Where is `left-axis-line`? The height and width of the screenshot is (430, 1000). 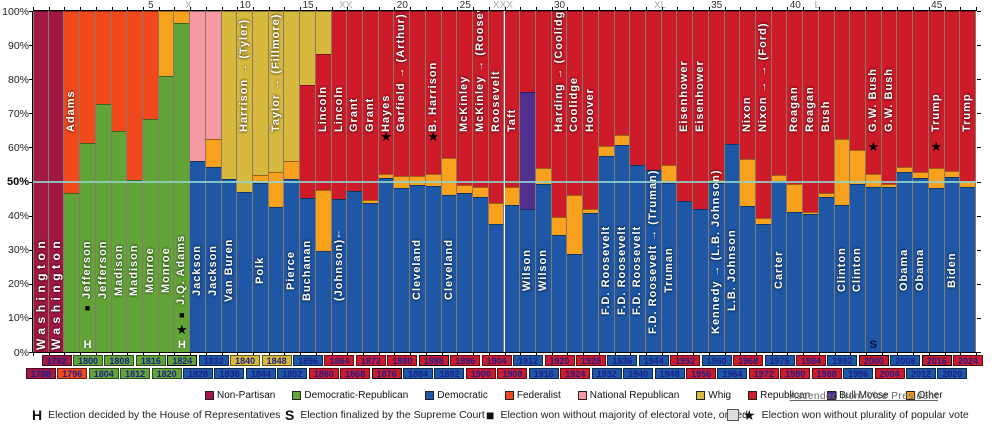 left-axis-line is located at coordinates (32, 182).